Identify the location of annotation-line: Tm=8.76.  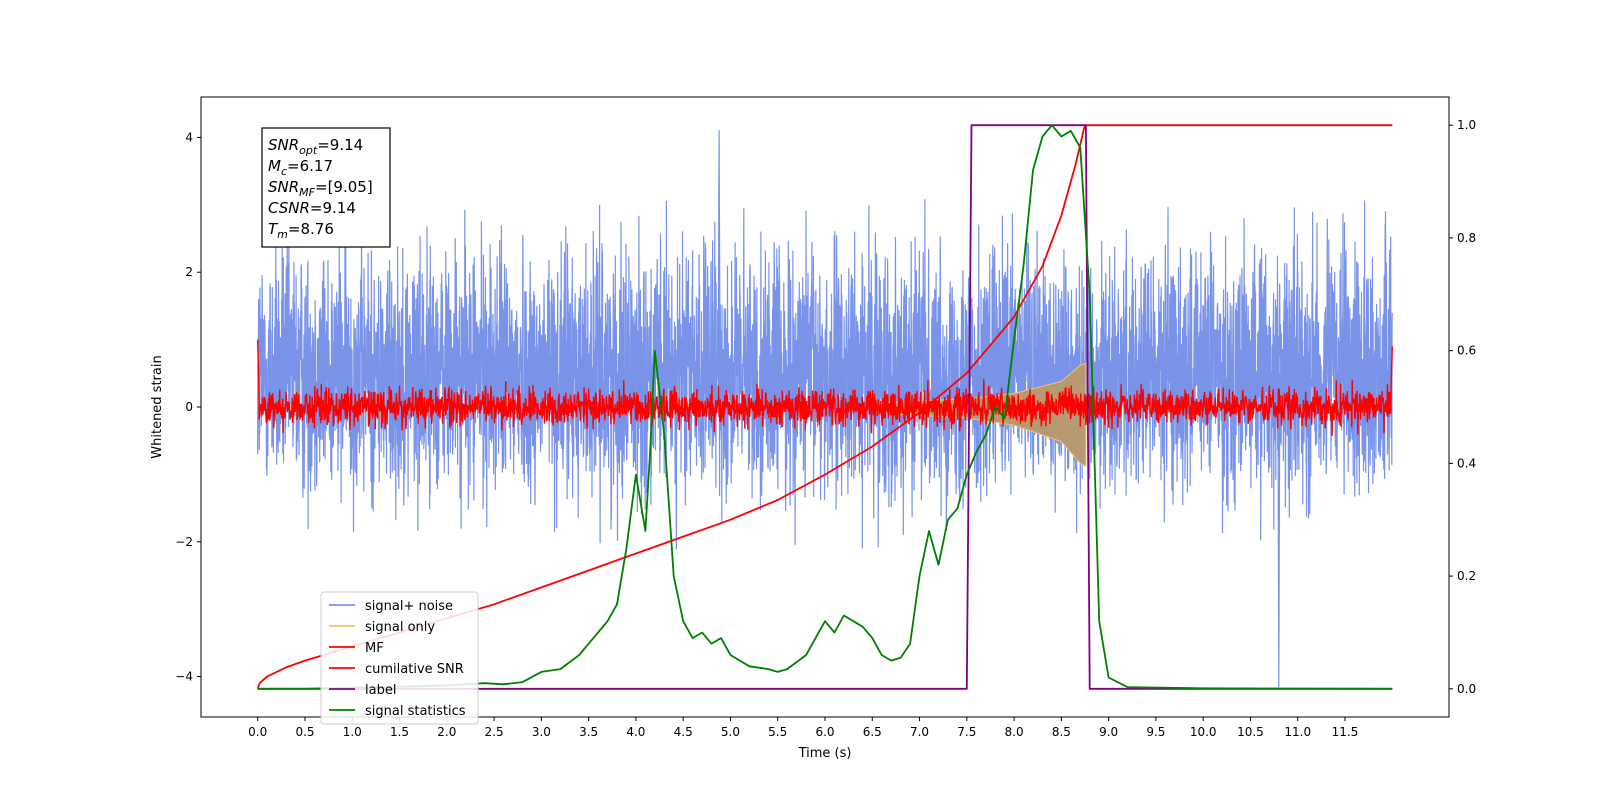
(301, 230).